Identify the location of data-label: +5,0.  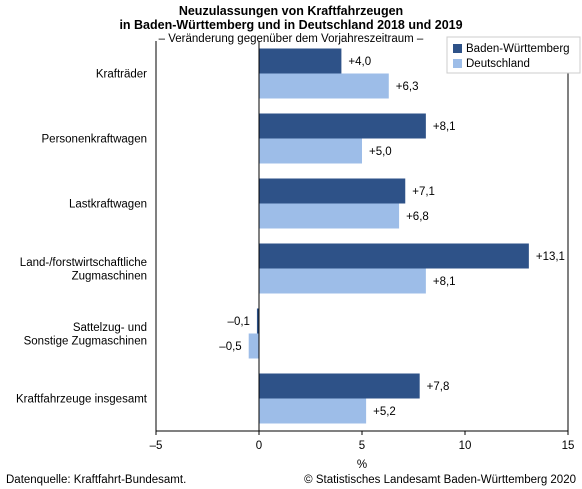
(380, 152).